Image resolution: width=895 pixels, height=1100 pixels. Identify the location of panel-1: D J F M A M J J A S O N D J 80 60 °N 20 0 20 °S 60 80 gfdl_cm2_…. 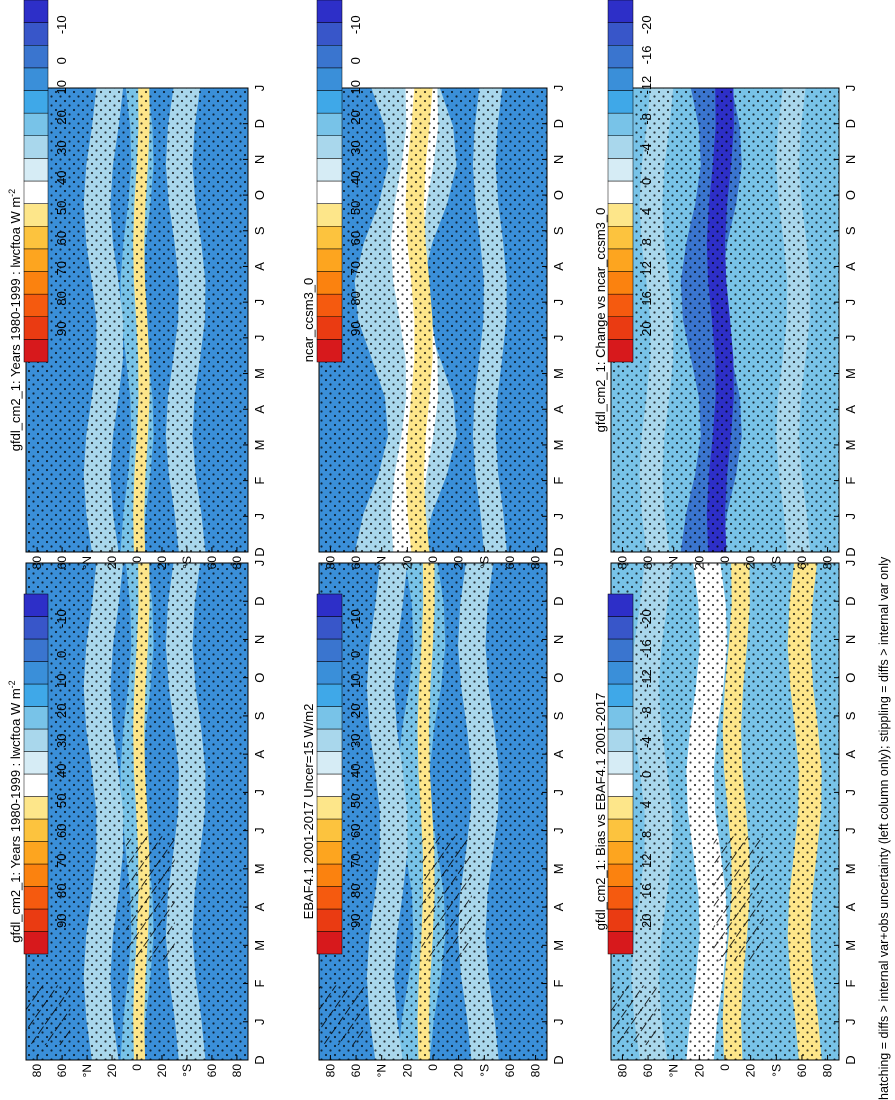
(137, 819).